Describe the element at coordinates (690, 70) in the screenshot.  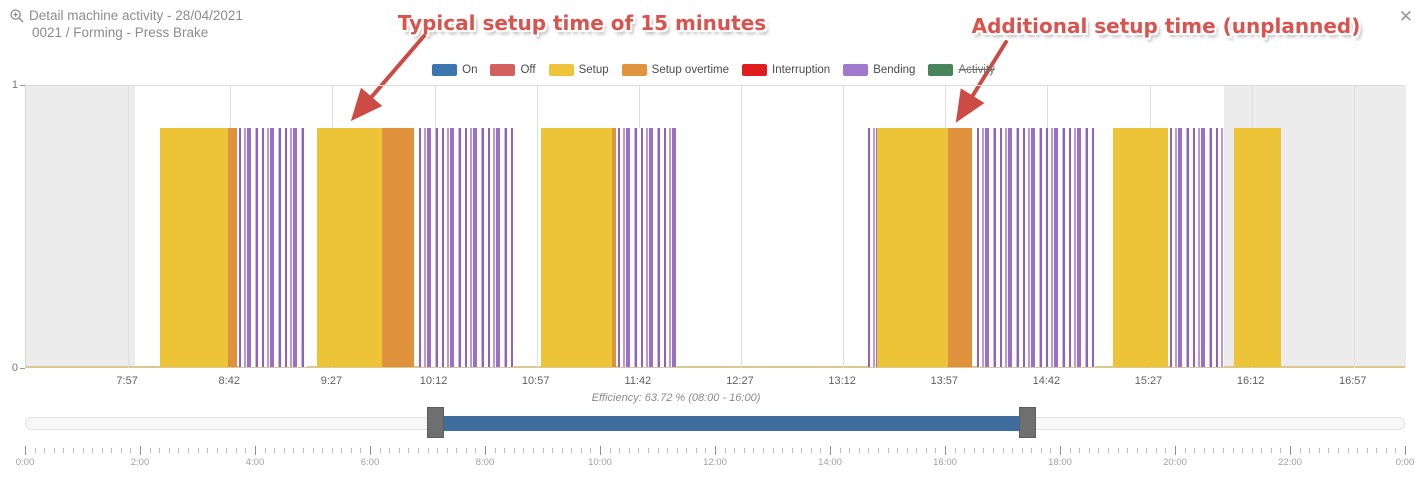
I see `legend-label: Setup overtime` at that location.